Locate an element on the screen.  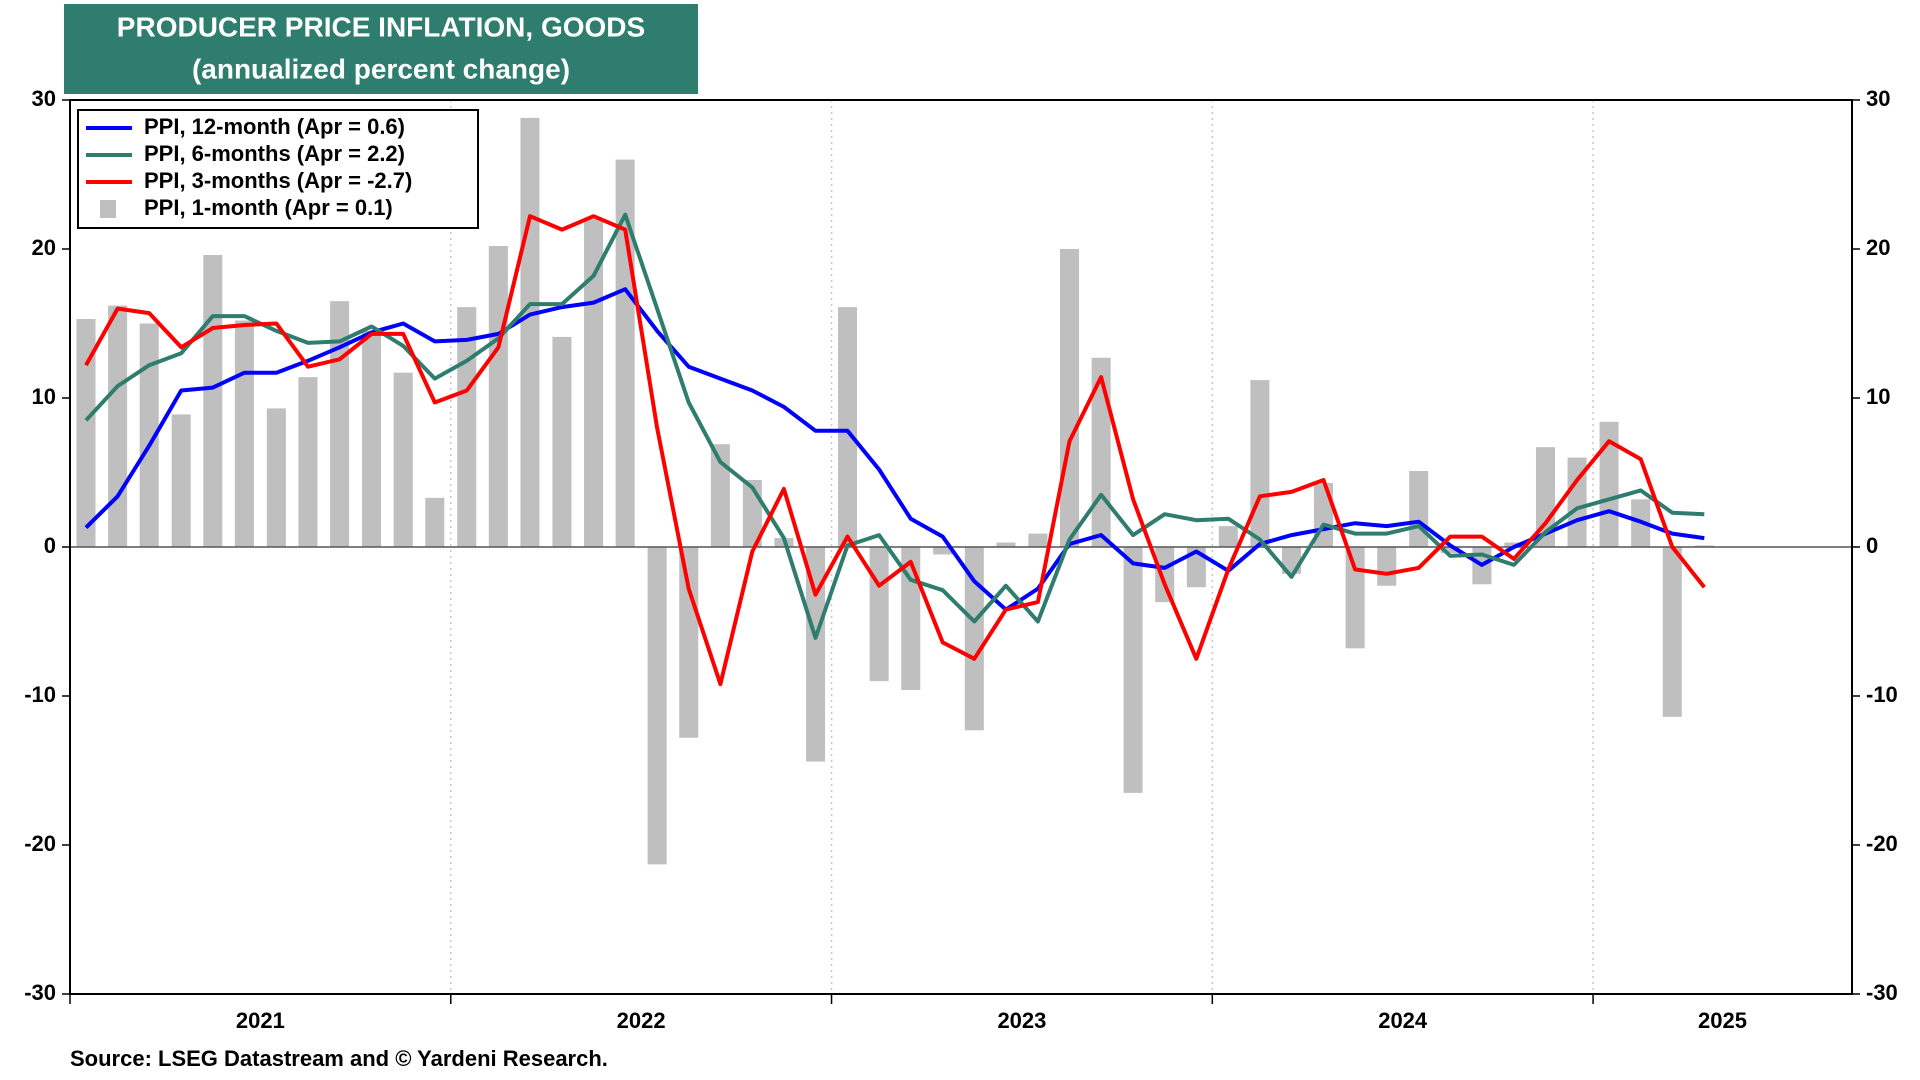
legend-swatch is located at coordinates (108, 209).